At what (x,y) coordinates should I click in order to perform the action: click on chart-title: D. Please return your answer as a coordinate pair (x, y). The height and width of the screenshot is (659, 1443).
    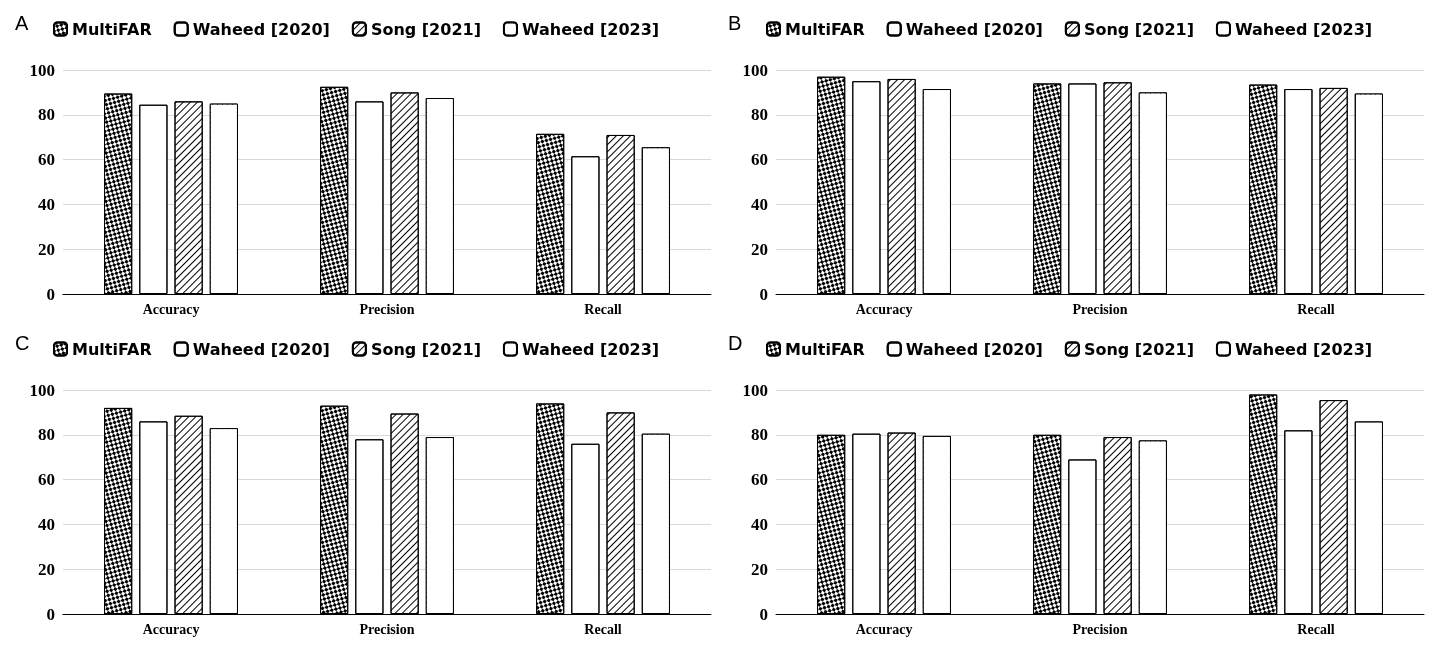
    Looking at the image, I should click on (735, 343).